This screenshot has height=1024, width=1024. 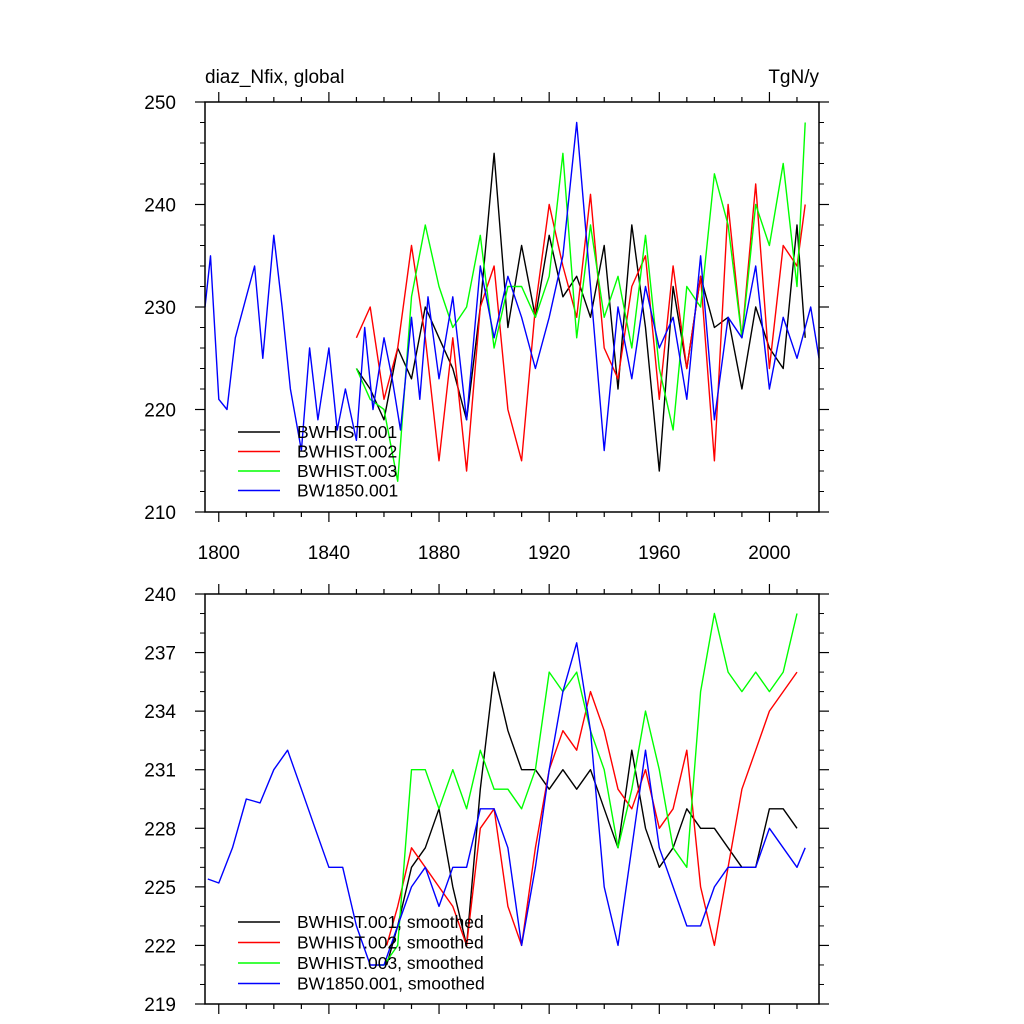 I want to click on legend-label: BWHIST.001, smoothed, so click(x=390, y=922).